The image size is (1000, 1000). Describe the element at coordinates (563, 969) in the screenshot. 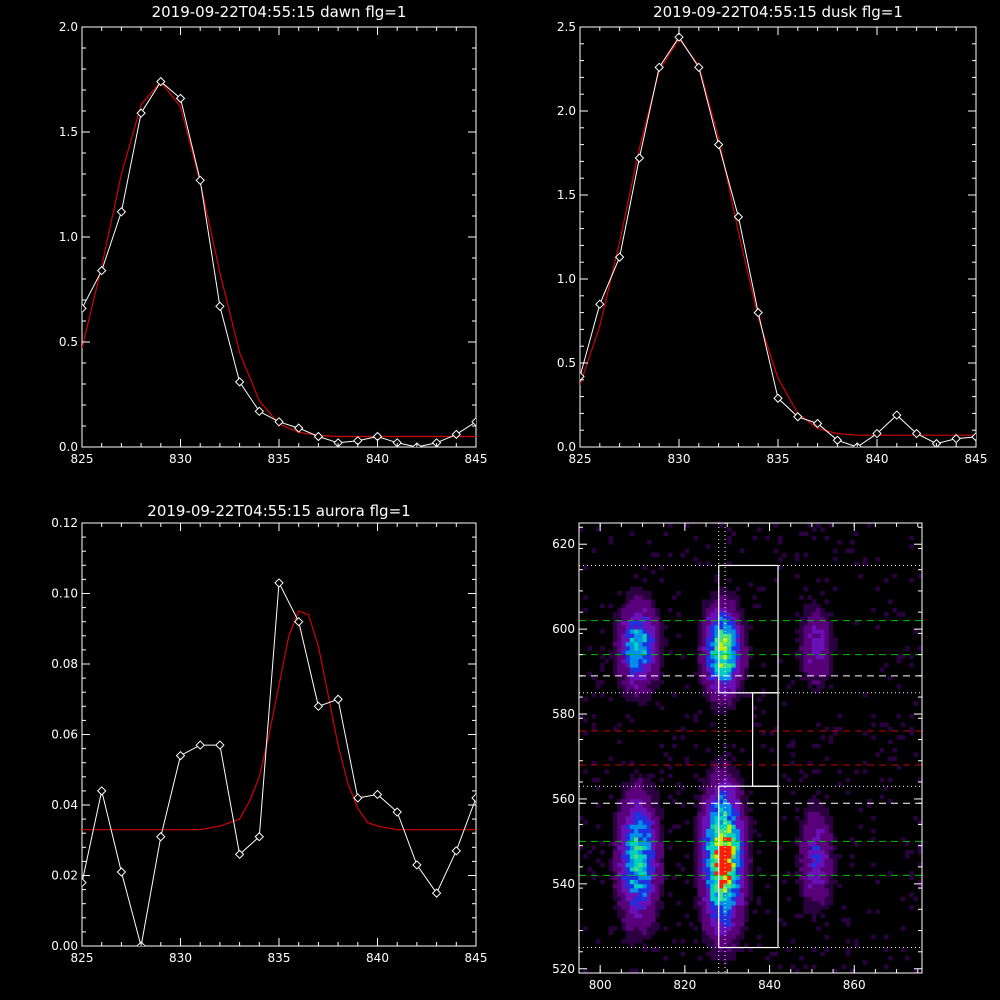

I see `y-tick-label: 520` at that location.